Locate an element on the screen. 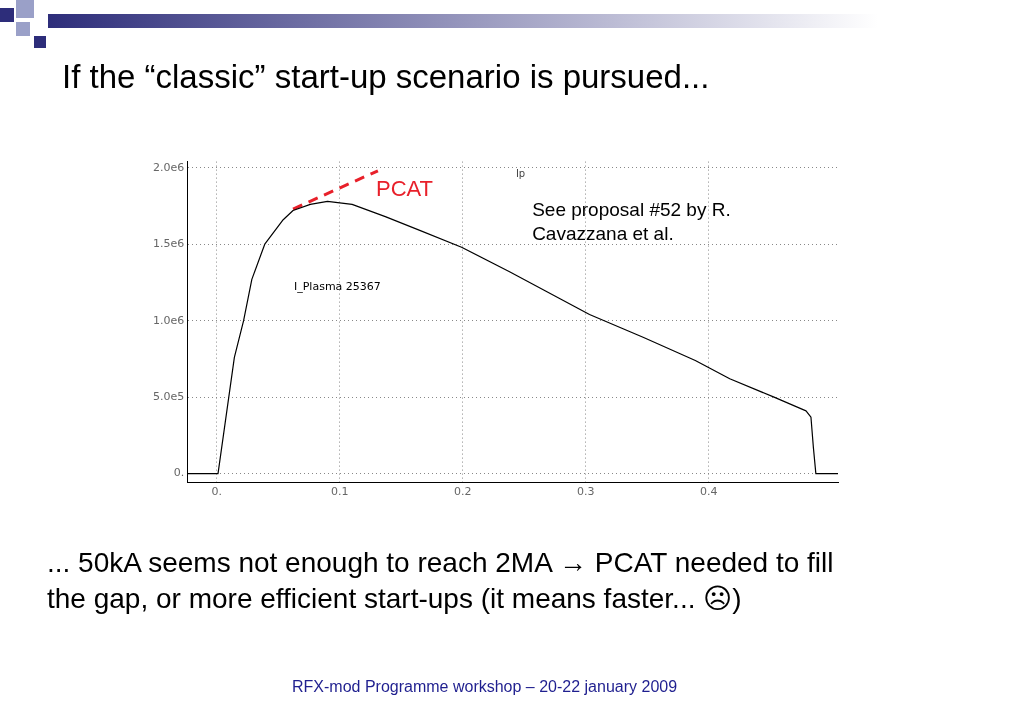 The height and width of the screenshot is (708, 1023). x-tick-label: 0.1 is located at coordinates (340, 492).